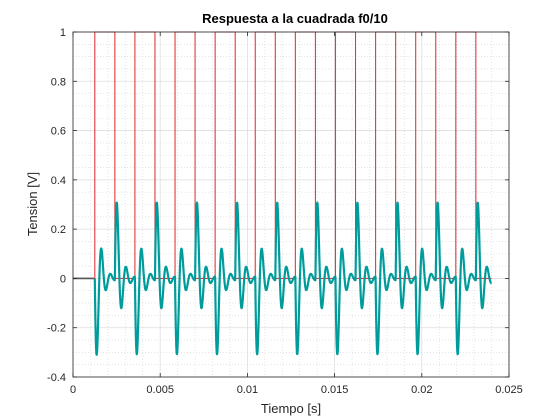 This screenshot has width=560, height=420. I want to click on y-axis-label: Tension [V], so click(32, 204).